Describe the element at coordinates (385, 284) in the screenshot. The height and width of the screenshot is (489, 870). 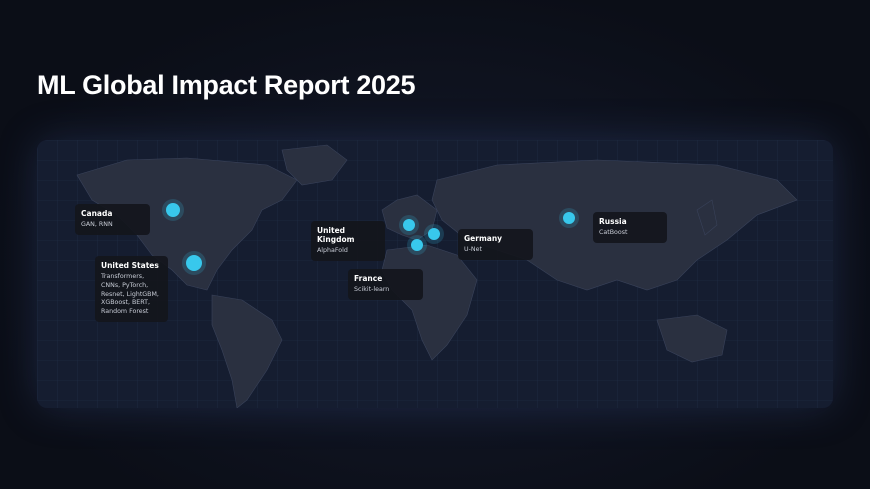
I see `location-card: France Scikit-learn` at that location.